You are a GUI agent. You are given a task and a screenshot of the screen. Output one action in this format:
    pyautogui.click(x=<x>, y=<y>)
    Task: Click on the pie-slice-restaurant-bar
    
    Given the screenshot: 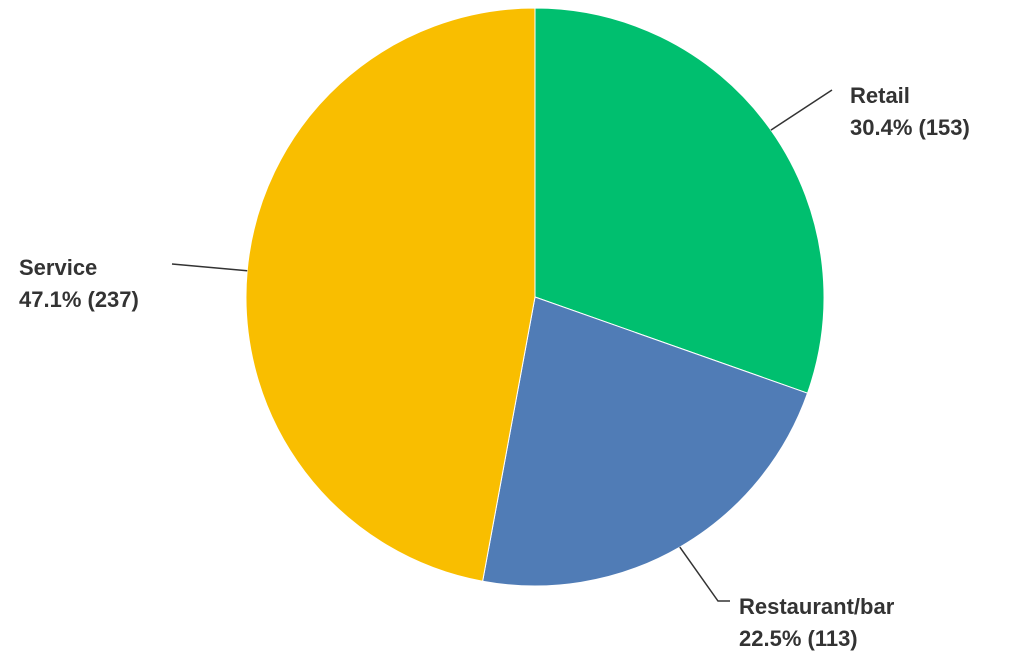 What is the action you would take?
    pyautogui.click(x=645, y=441)
    